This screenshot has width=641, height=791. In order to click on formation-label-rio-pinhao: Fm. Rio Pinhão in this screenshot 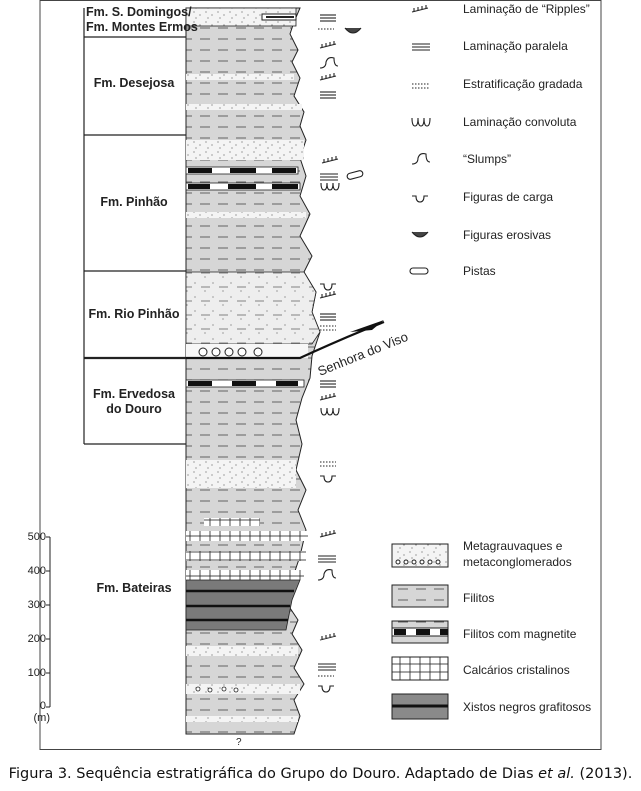, I will do `click(134, 314)`.